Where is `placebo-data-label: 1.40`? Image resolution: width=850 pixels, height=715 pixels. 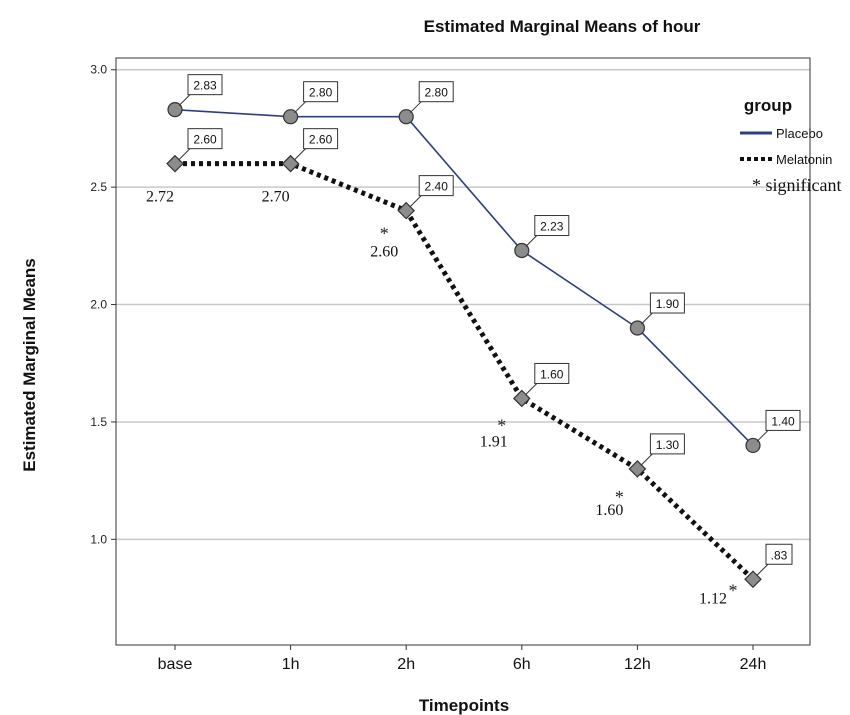 placebo-data-label: 1.40 is located at coordinates (783, 421).